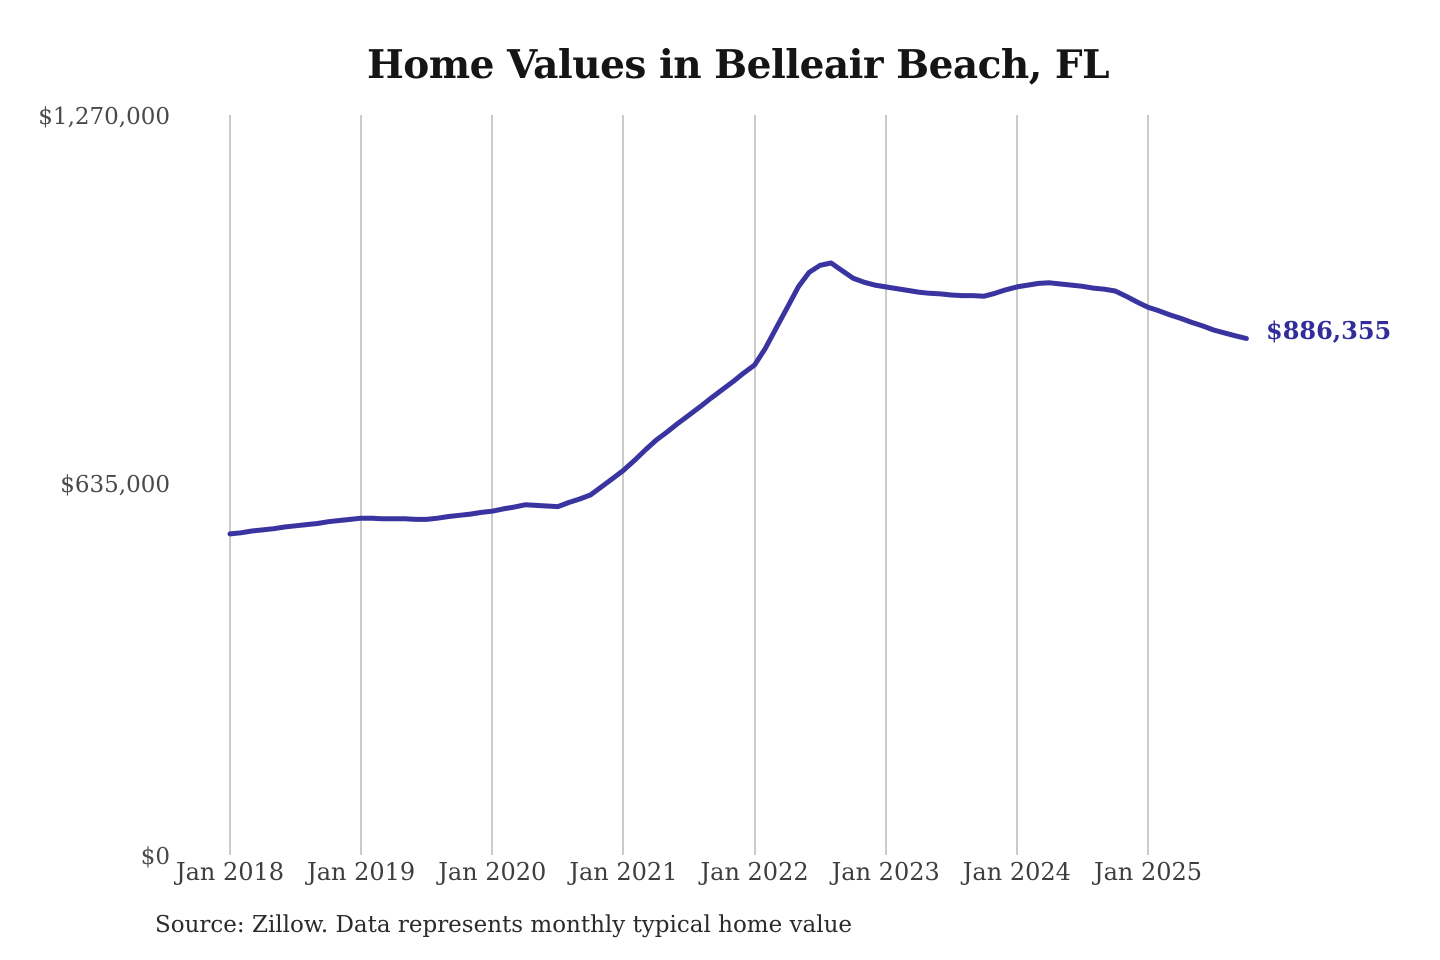  I want to click on gridline-jan-2023, so click(885, 485).